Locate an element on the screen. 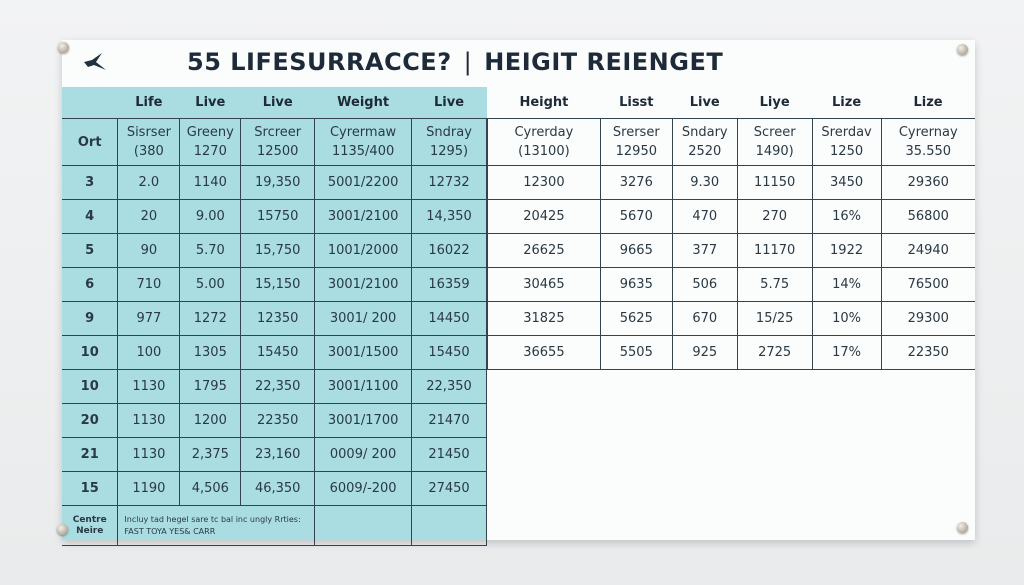 Image resolution: width=1024 pixels, height=585 pixels. table-cell: 12300 is located at coordinates (544, 182).